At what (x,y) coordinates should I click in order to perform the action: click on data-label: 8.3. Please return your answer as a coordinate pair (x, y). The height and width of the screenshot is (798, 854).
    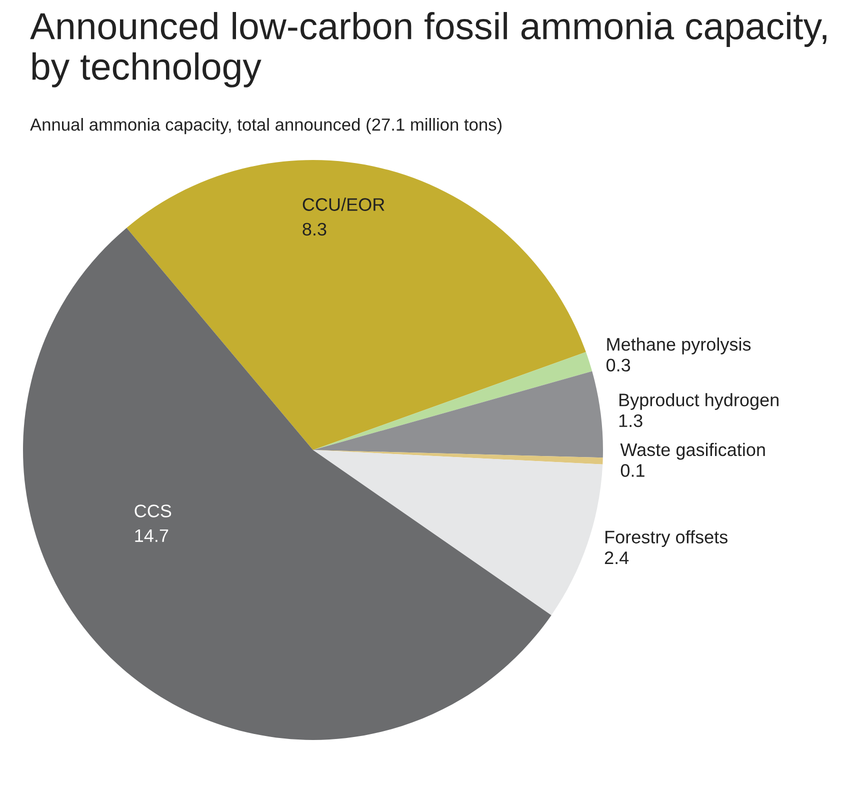
    Looking at the image, I should click on (314, 229).